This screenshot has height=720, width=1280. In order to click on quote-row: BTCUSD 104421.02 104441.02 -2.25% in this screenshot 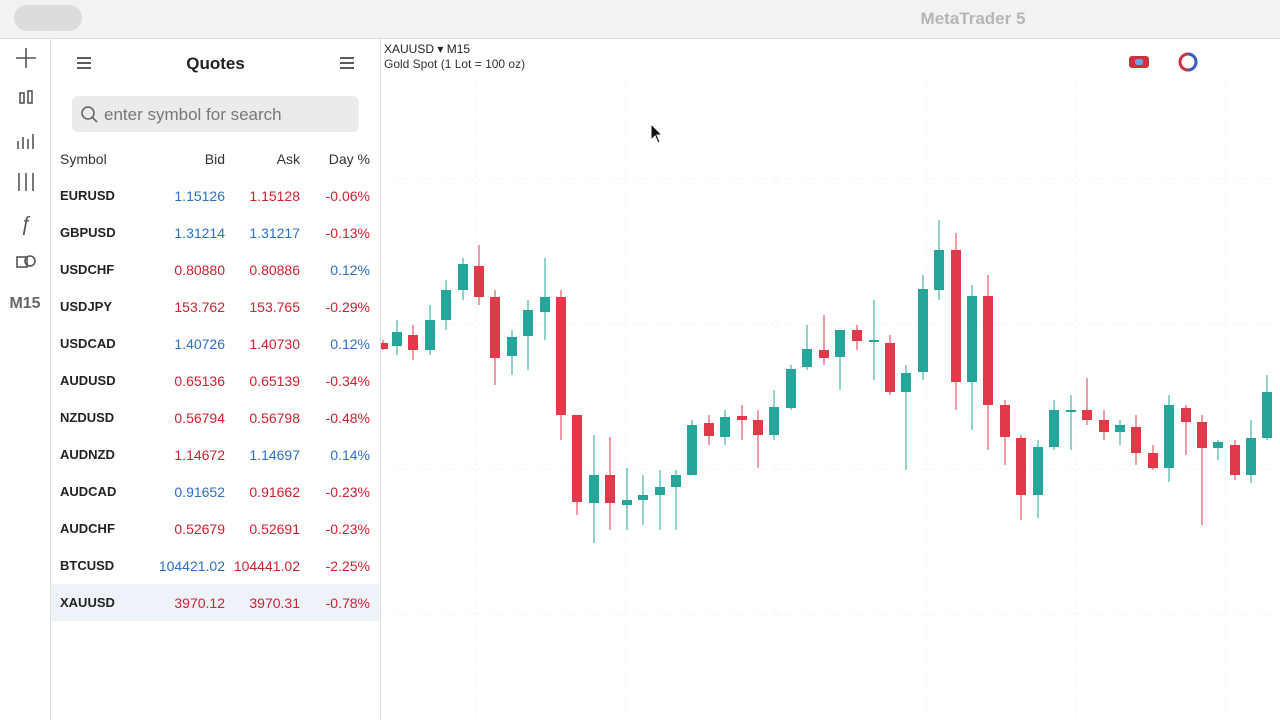, I will do `click(215, 565)`.